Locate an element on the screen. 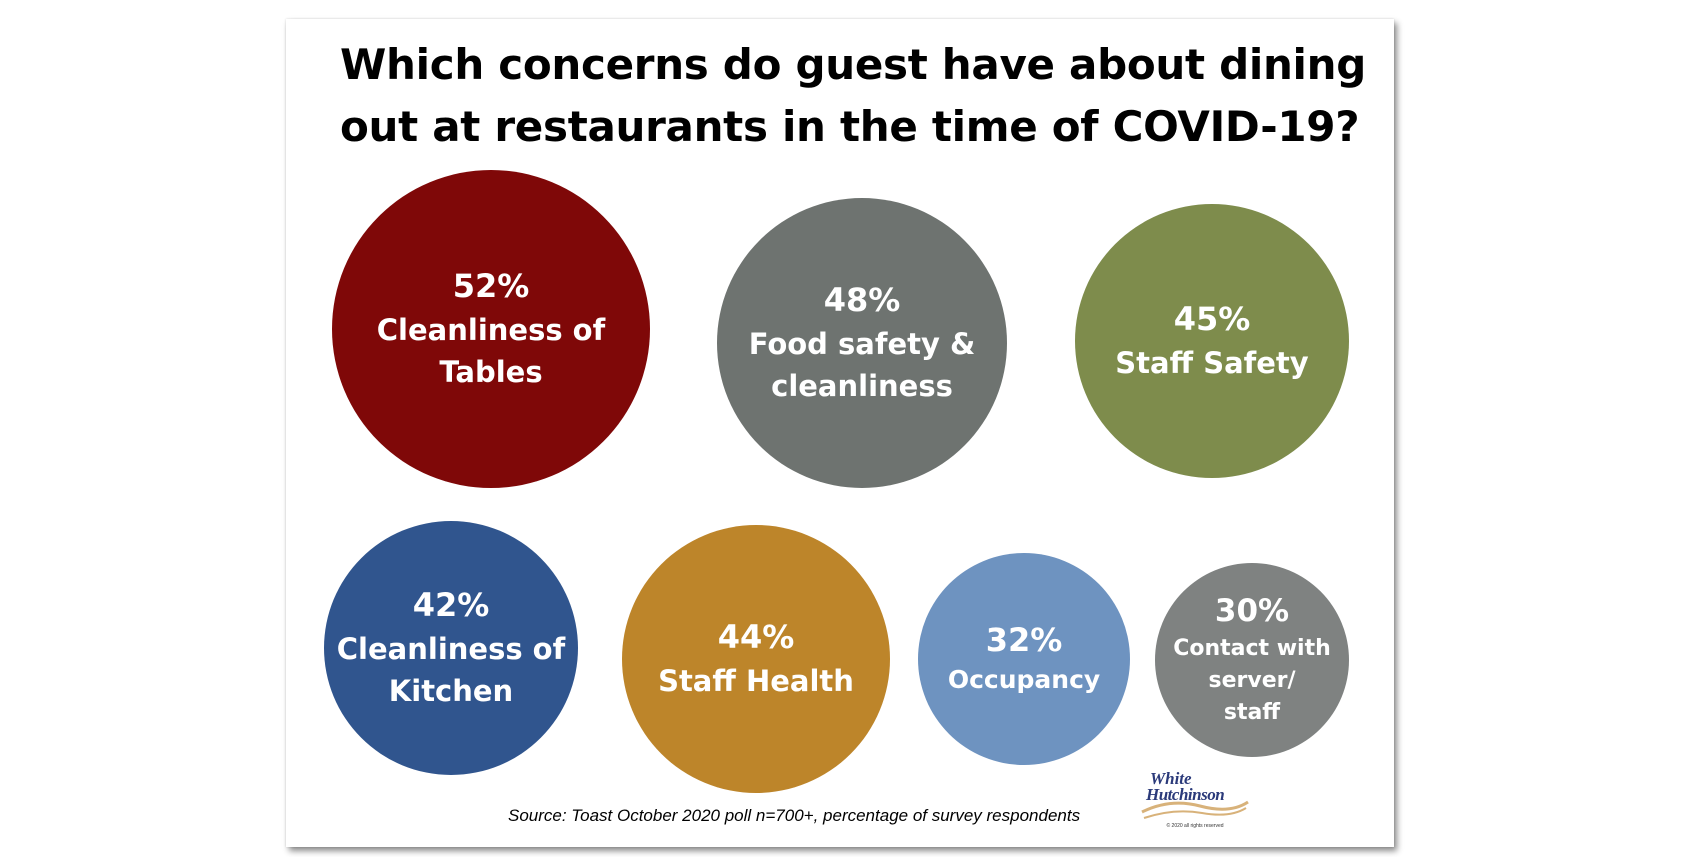  bubble-percent: 48% is located at coordinates (862, 300).